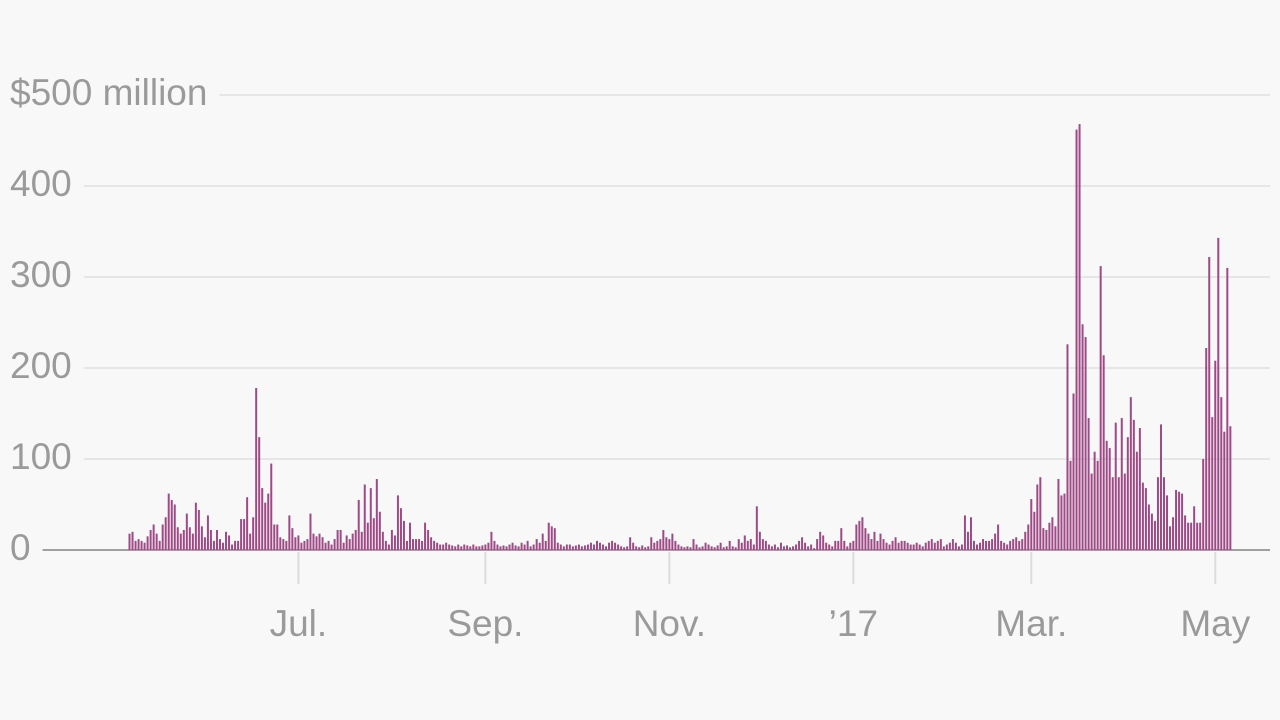  Describe the element at coordinates (41, 365) in the screenshot. I see `y-tick-label: 200` at that location.